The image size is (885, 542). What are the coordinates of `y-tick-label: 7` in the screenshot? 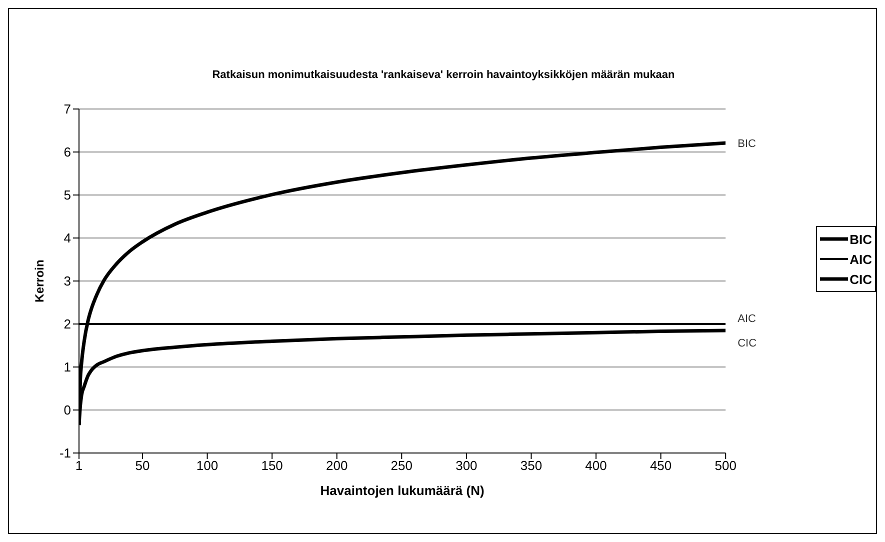 It's located at (67, 109).